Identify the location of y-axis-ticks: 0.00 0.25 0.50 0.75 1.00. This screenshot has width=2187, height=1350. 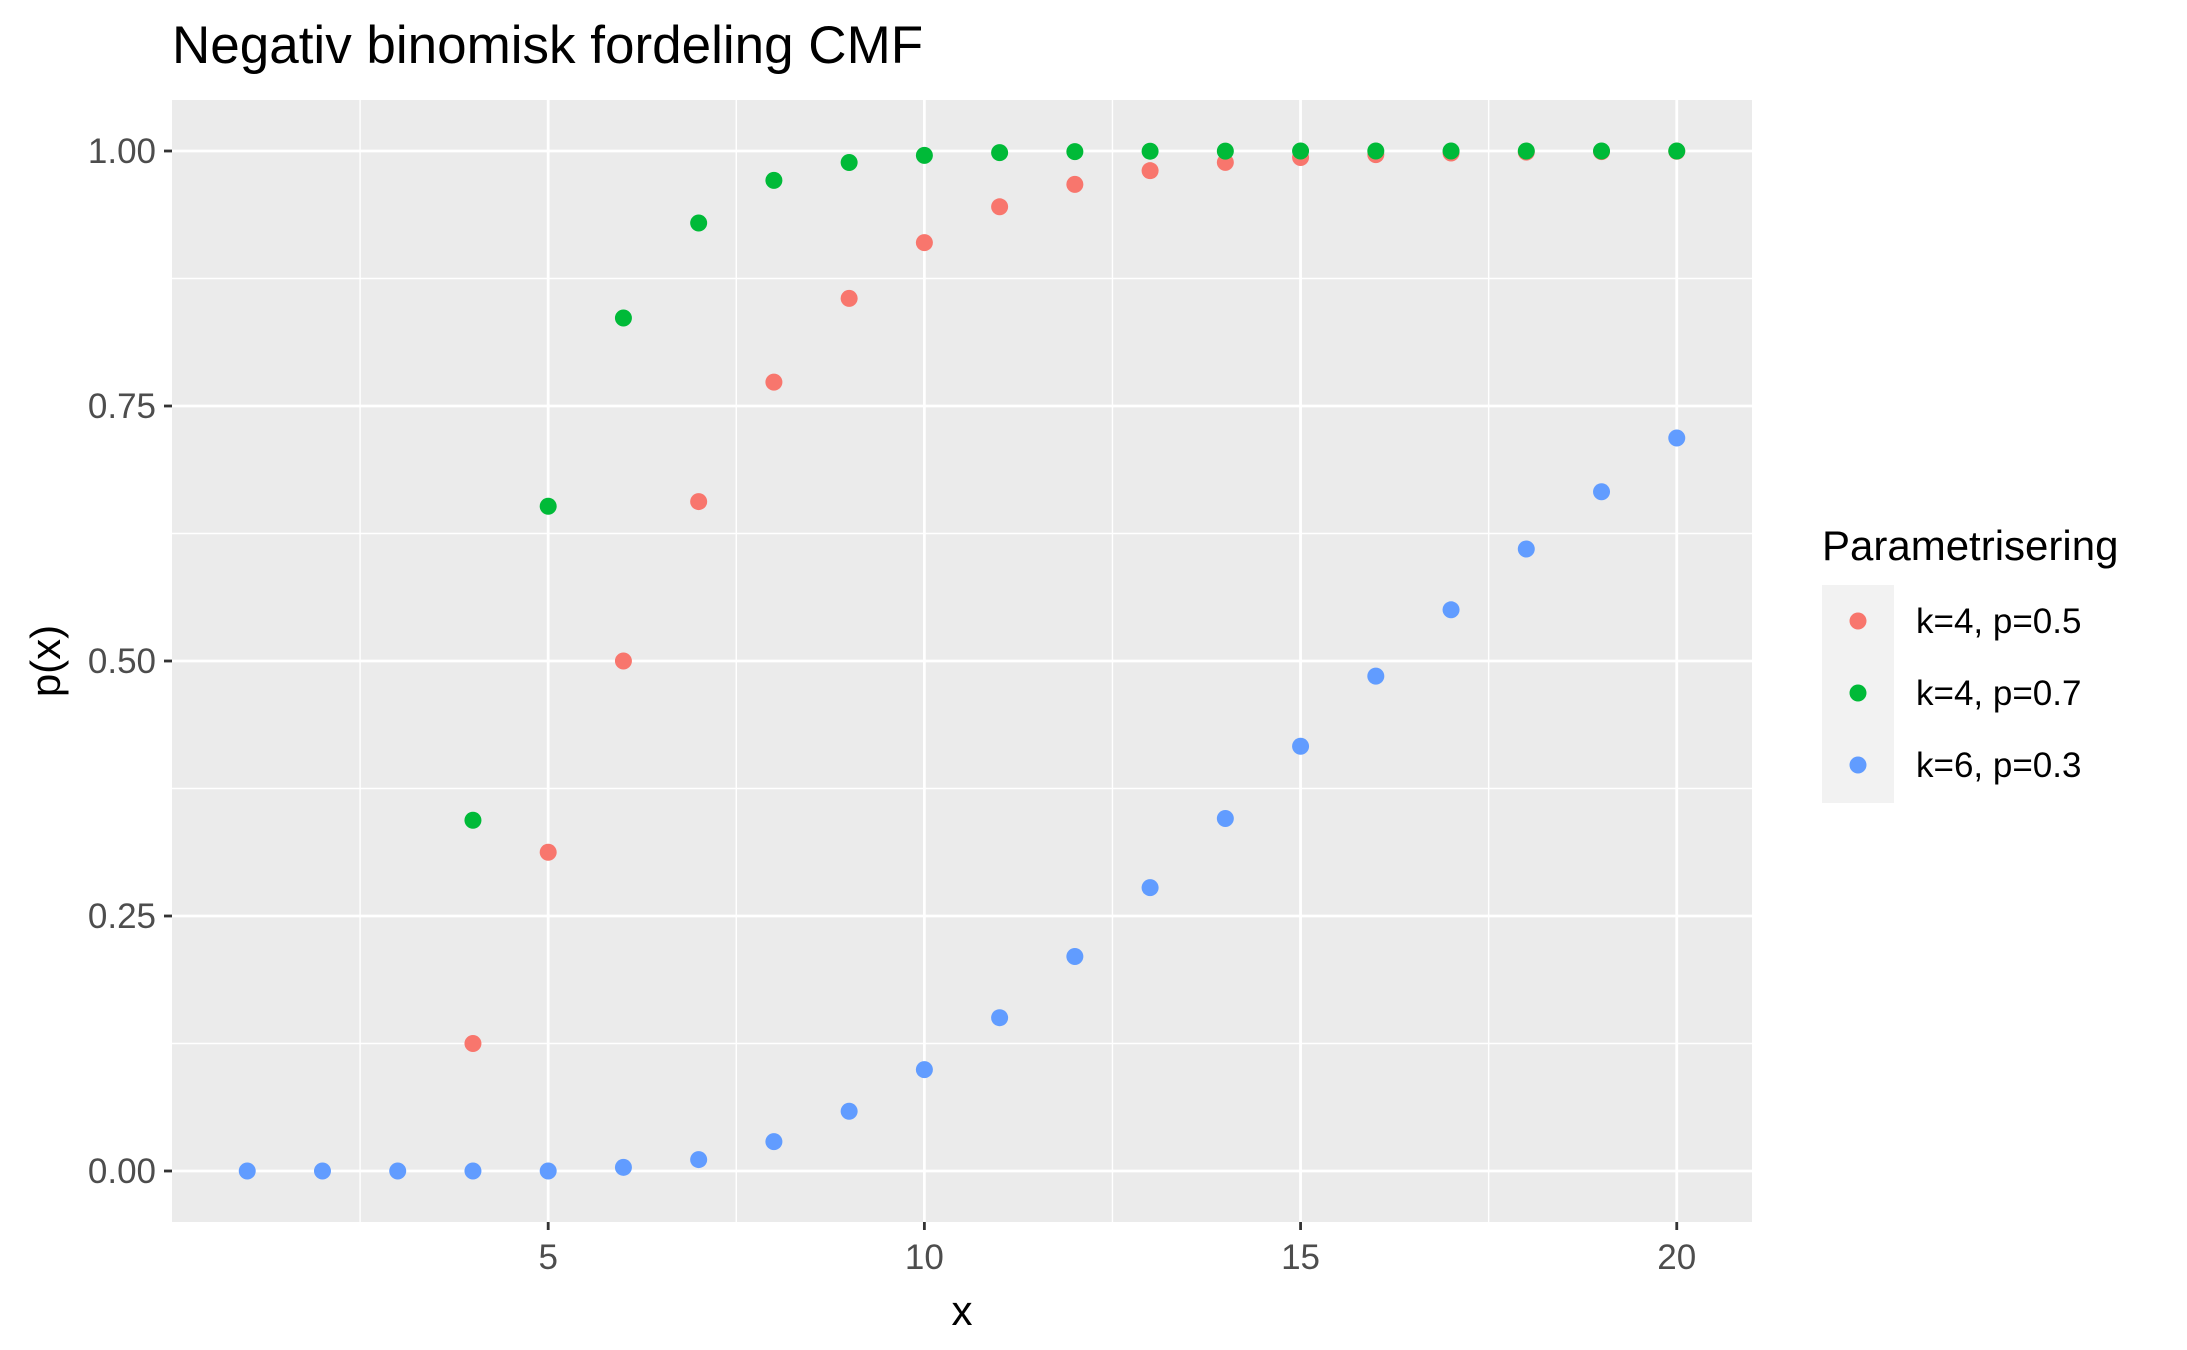
(130, 661).